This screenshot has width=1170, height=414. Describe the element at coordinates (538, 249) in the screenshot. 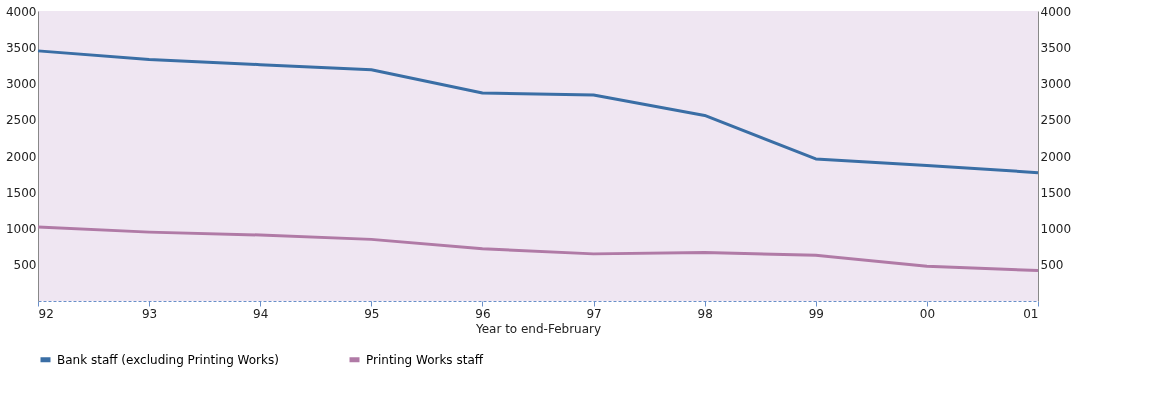

I see `line-series` at that location.